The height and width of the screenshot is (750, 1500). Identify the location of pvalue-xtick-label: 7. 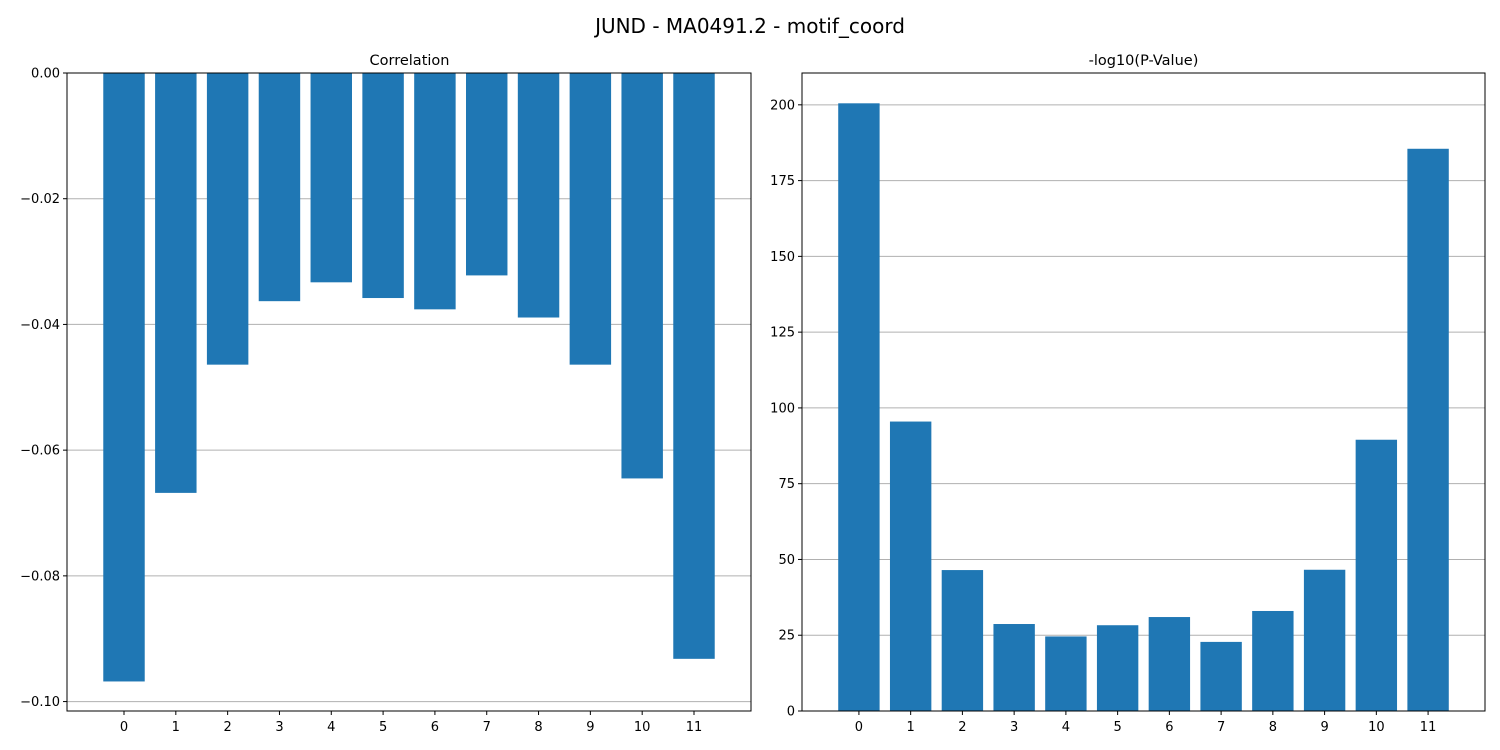
(1221, 727).